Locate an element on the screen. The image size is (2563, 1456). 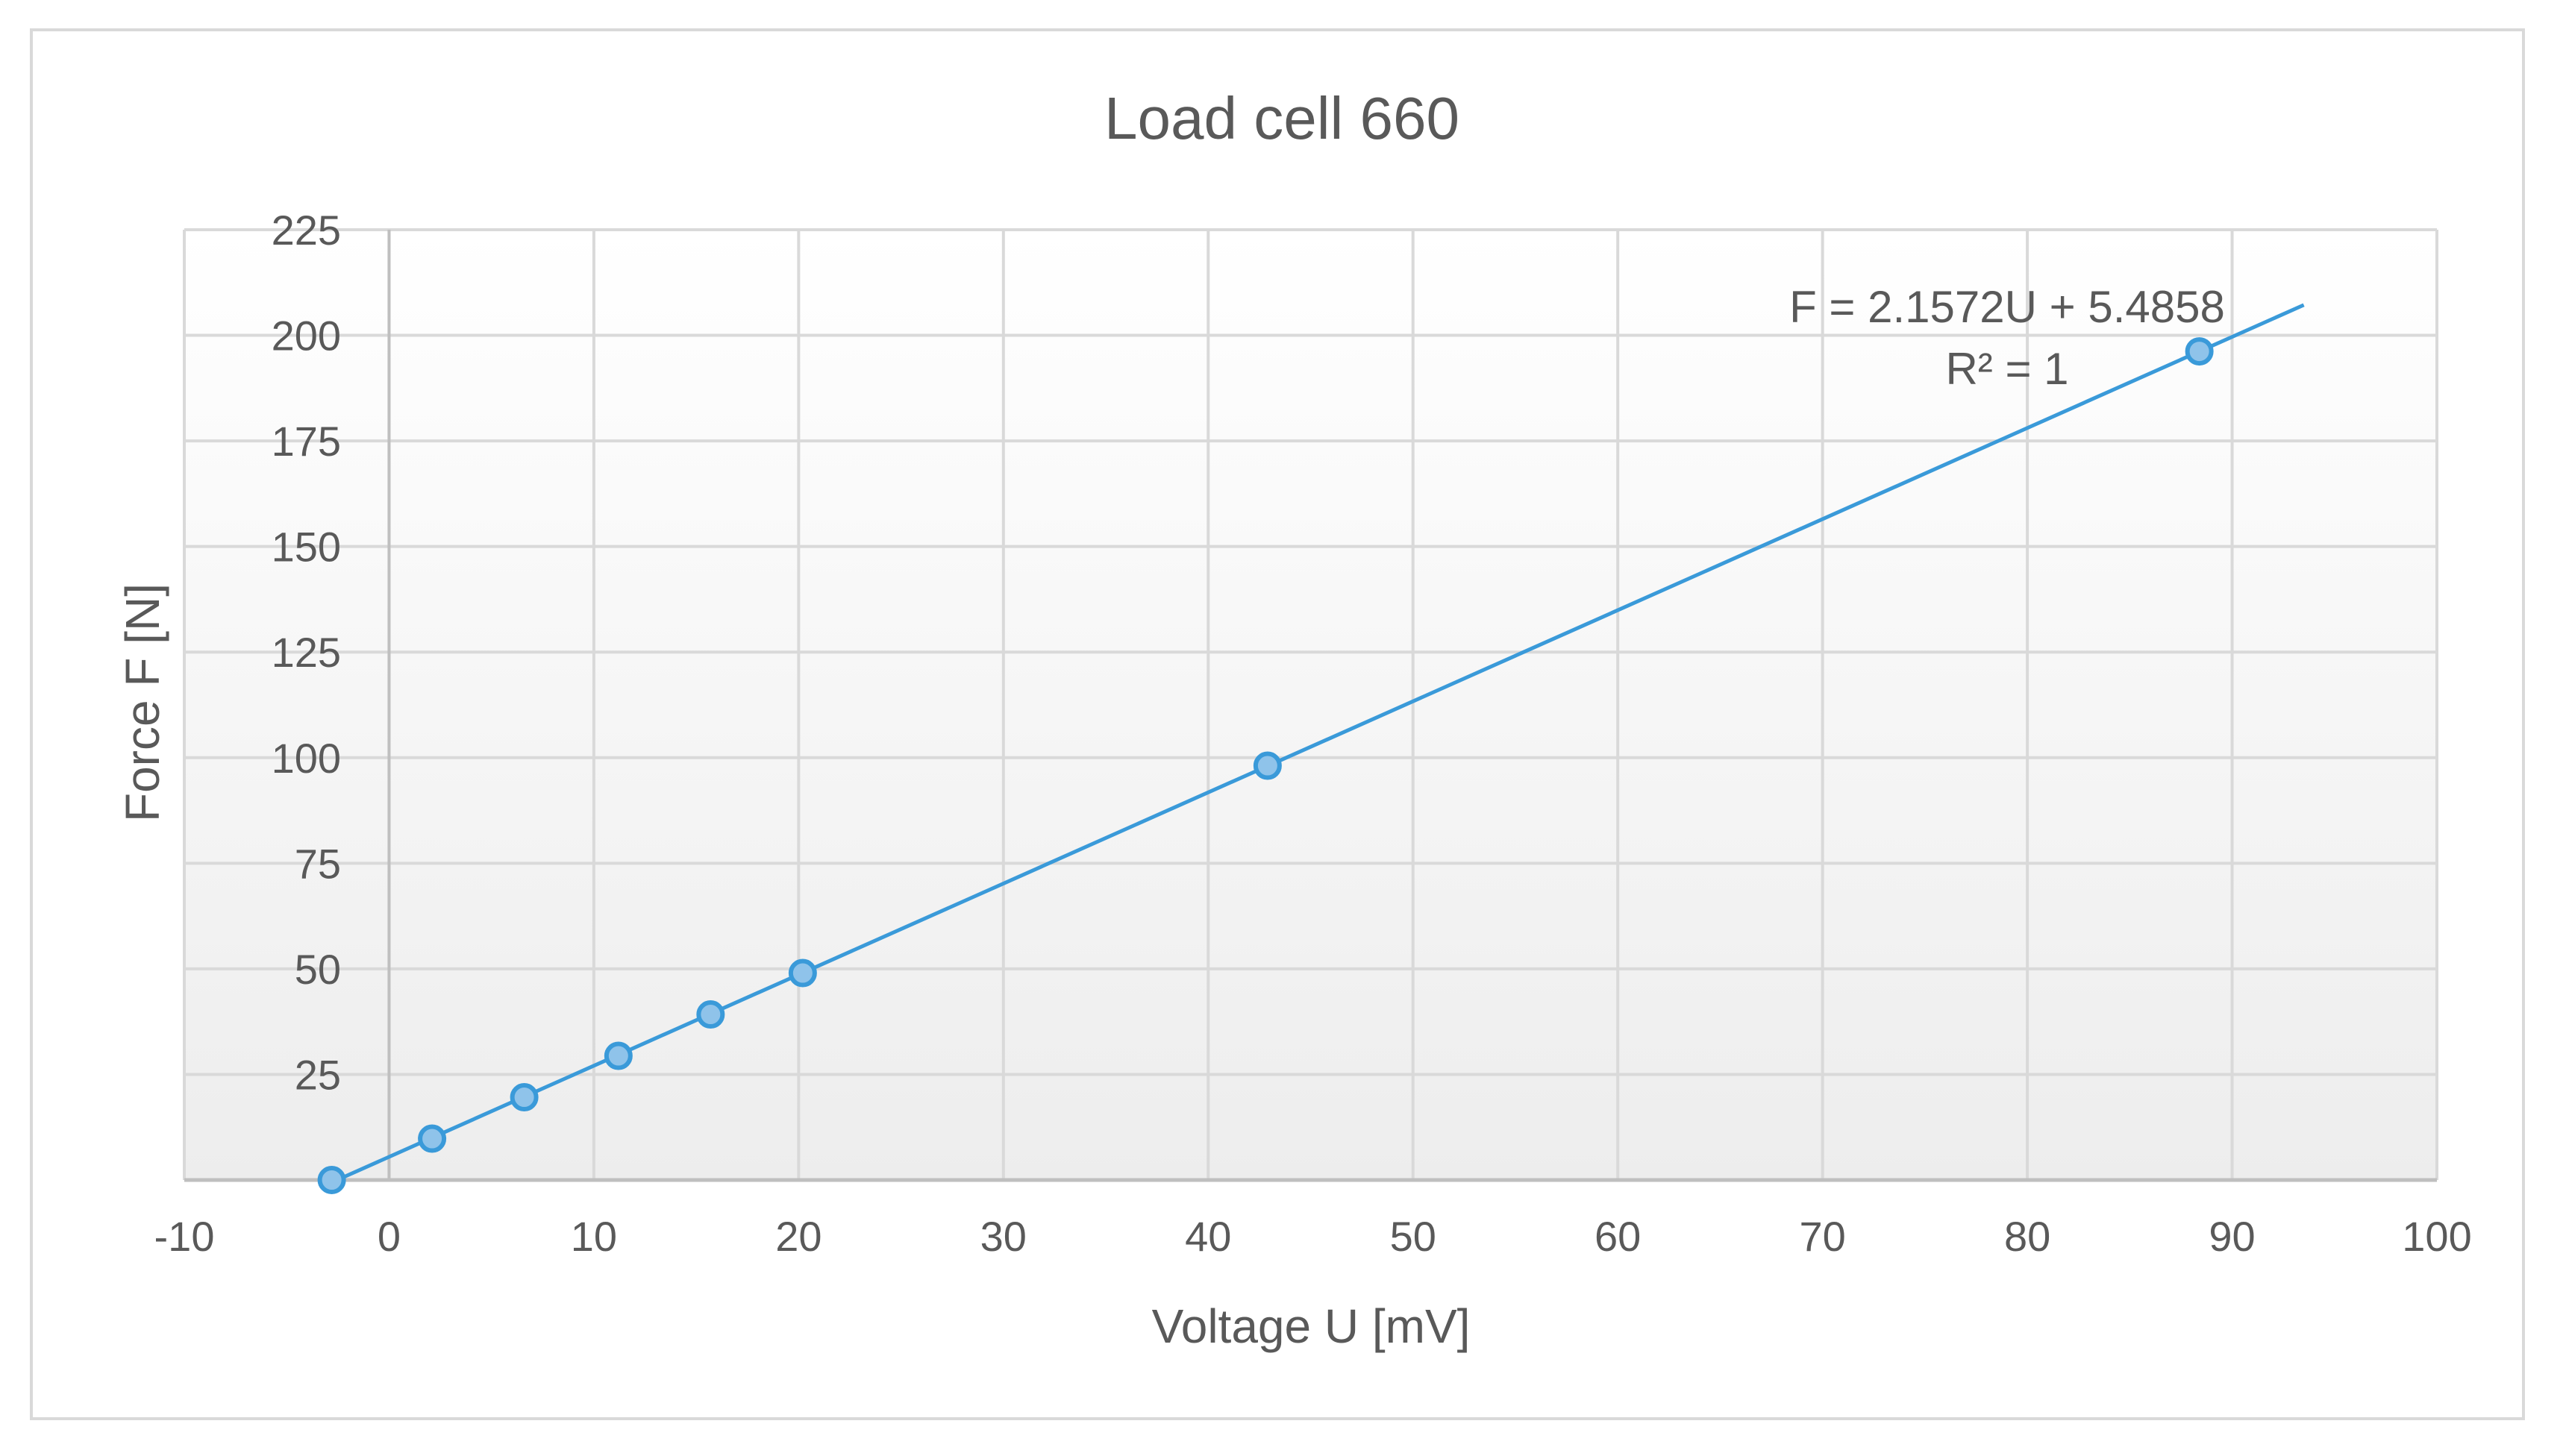
x-tick-label: 10 is located at coordinates (594, 1236).